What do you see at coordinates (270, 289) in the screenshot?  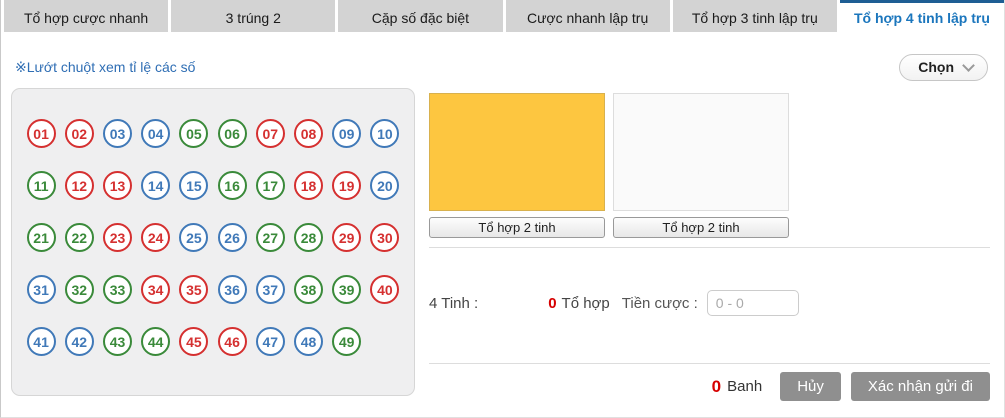 I see `number-ball-37: 37` at bounding box center [270, 289].